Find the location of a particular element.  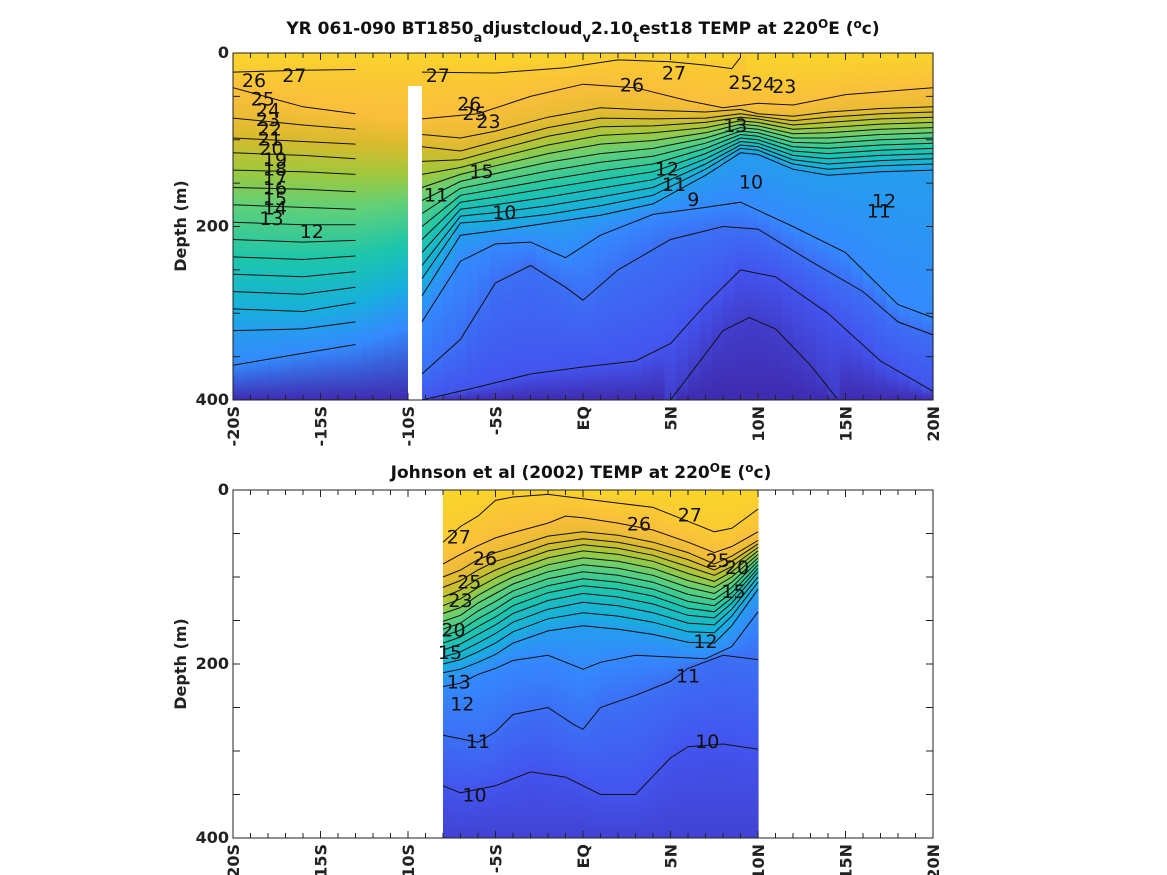

x-tick-label: -5S is located at coordinates (496, 858).